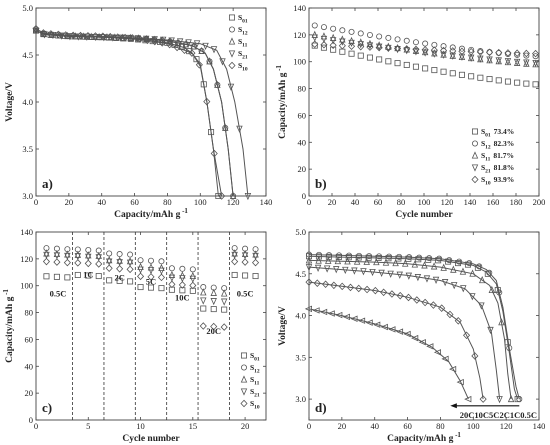 This screenshot has width=550, height=445. Describe the element at coordinates (300, 357) in the screenshot. I see `y-tick-label: 3.5` at that location.